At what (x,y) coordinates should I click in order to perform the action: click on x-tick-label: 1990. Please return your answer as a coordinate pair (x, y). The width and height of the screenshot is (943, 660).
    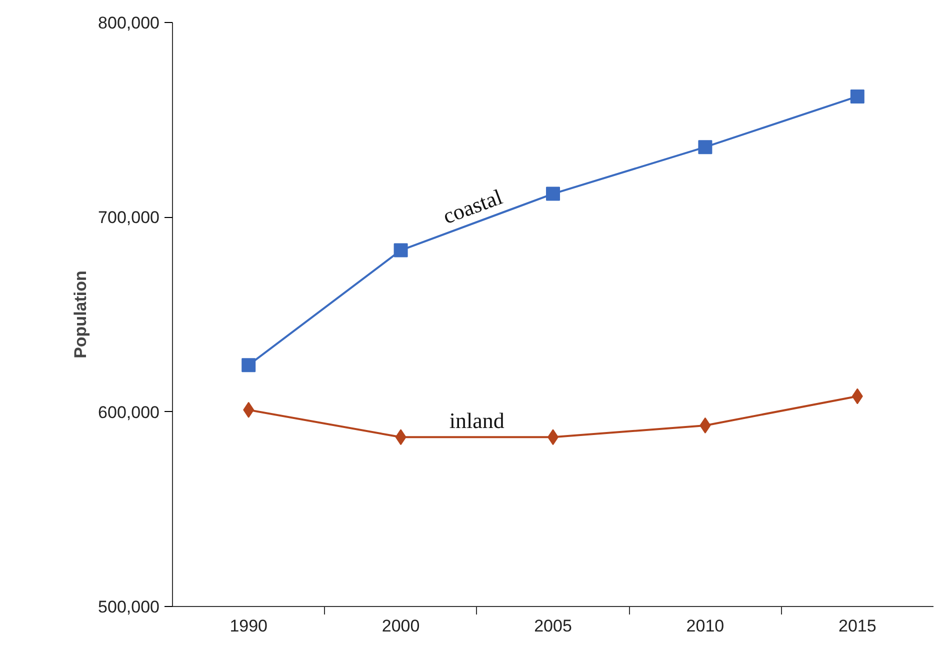
    Looking at the image, I should click on (249, 626).